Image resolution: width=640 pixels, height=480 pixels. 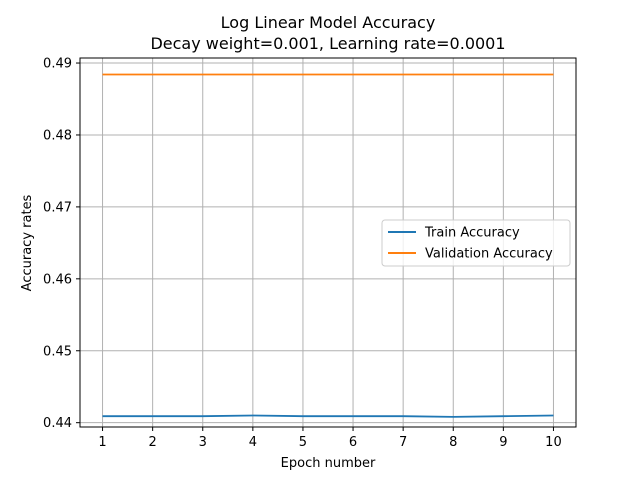 I want to click on legend-box, so click(x=476, y=243).